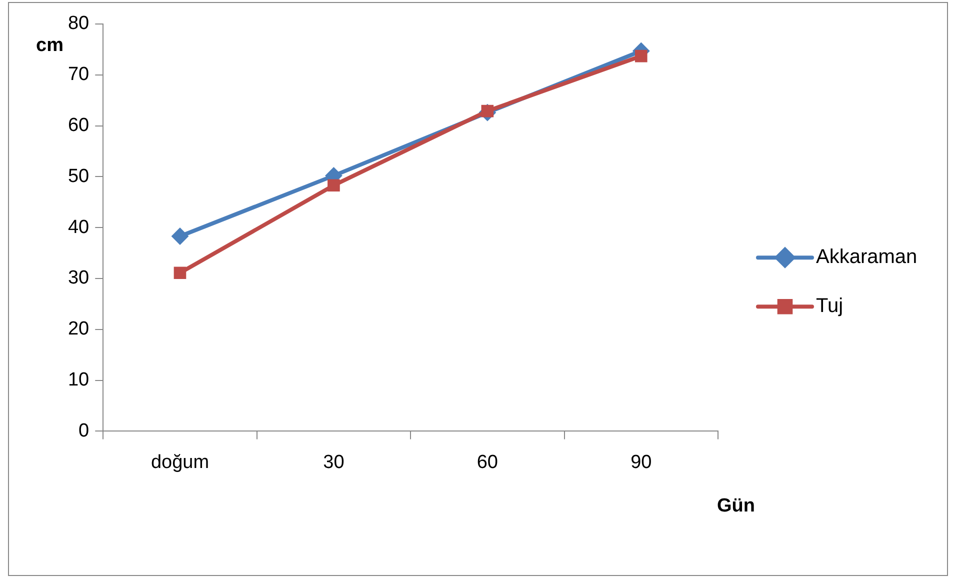  What do you see at coordinates (867, 257) in the screenshot?
I see `legend-label: Akkaraman` at bounding box center [867, 257].